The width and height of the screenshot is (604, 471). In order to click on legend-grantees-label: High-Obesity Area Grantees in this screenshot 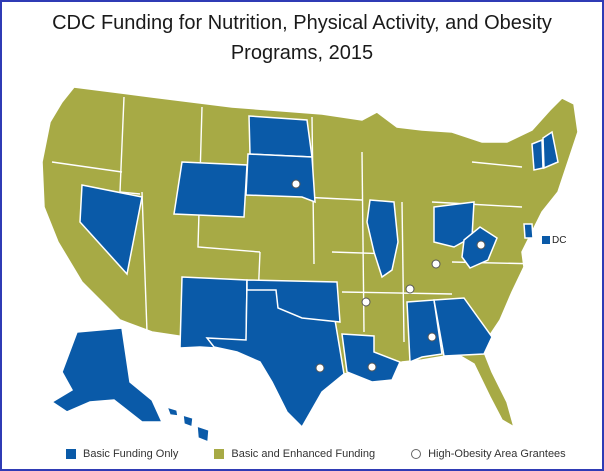, I will do `click(497, 454)`.